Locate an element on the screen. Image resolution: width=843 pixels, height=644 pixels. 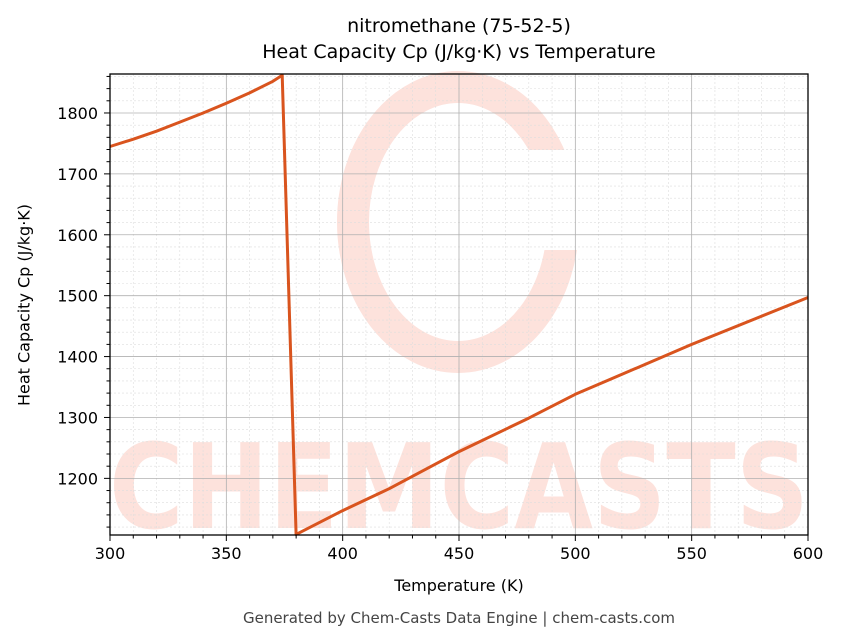
y-axis-label: Heat Capacity Cp (J/kg·K) is located at coordinates (24, 305).